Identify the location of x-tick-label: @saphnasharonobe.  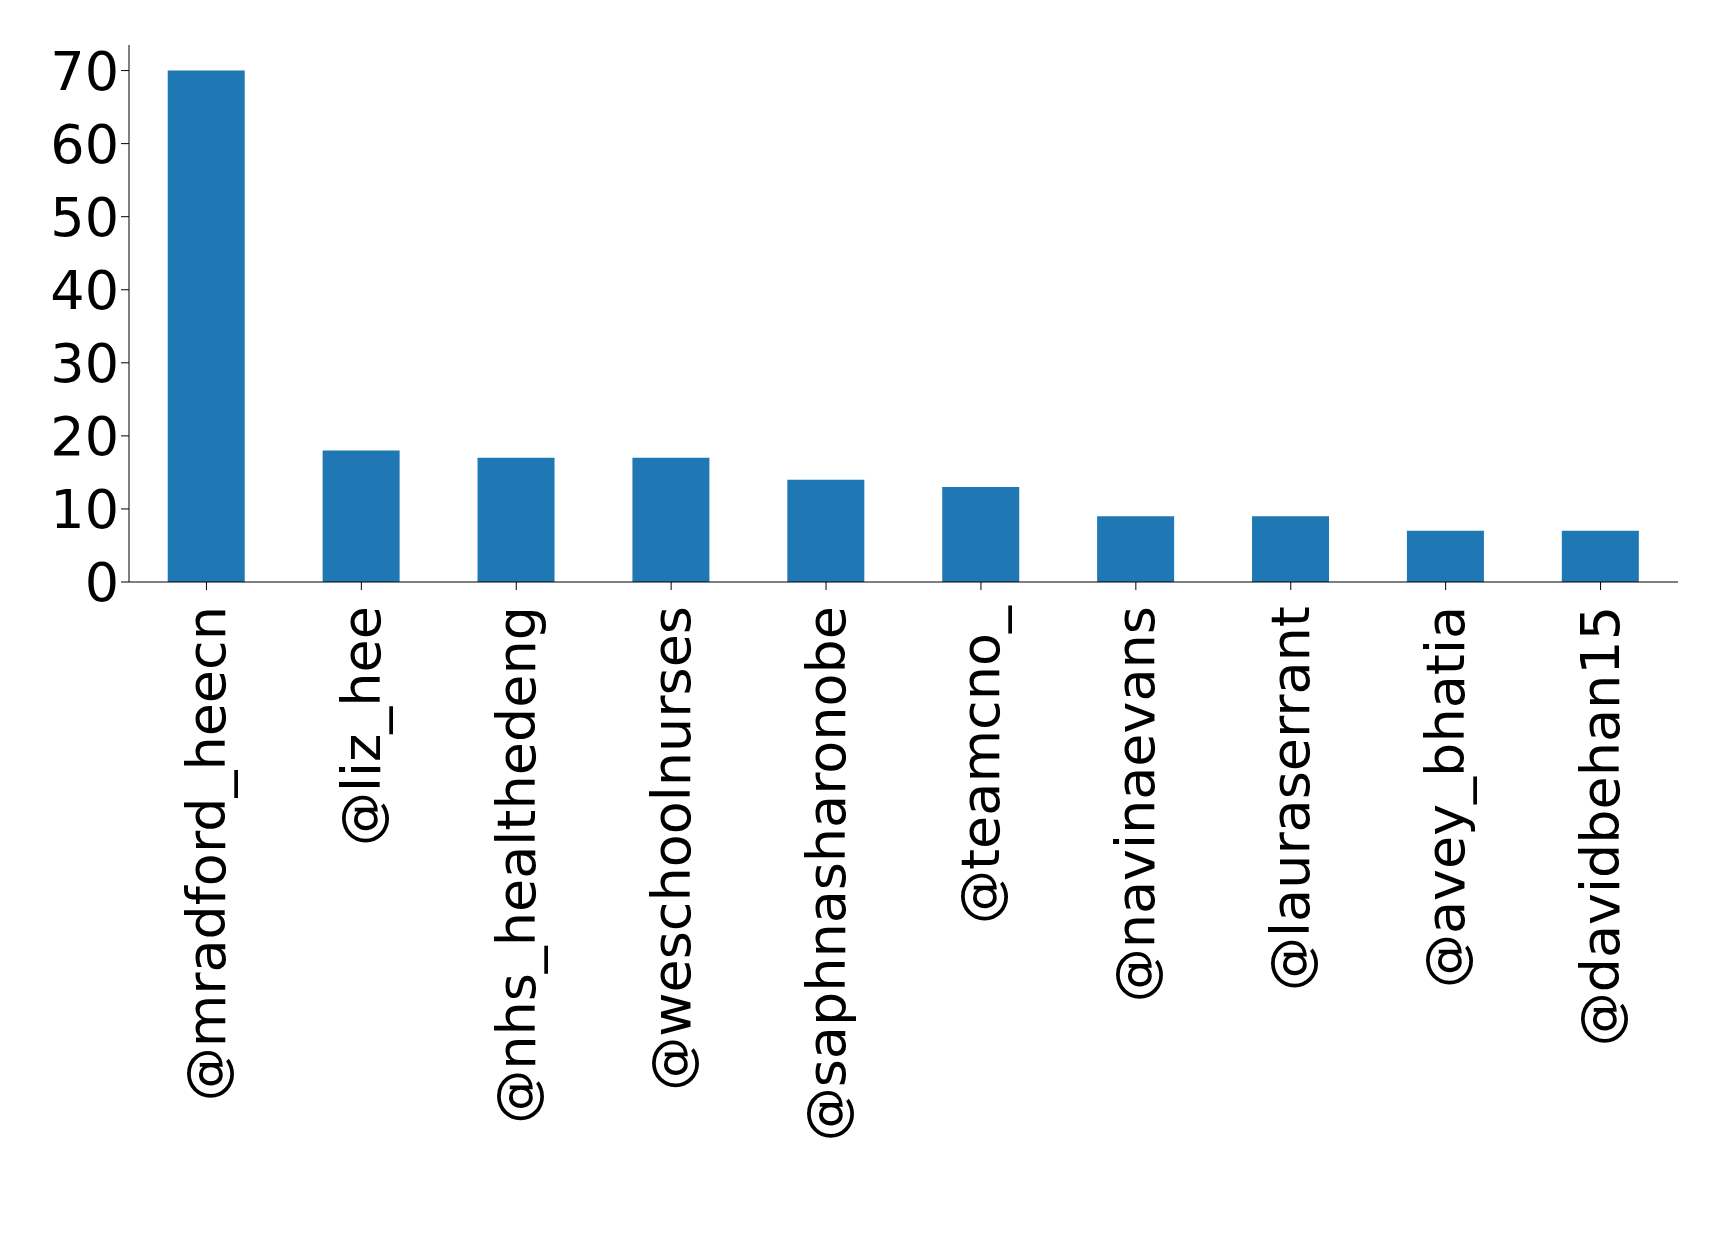
(826, 874).